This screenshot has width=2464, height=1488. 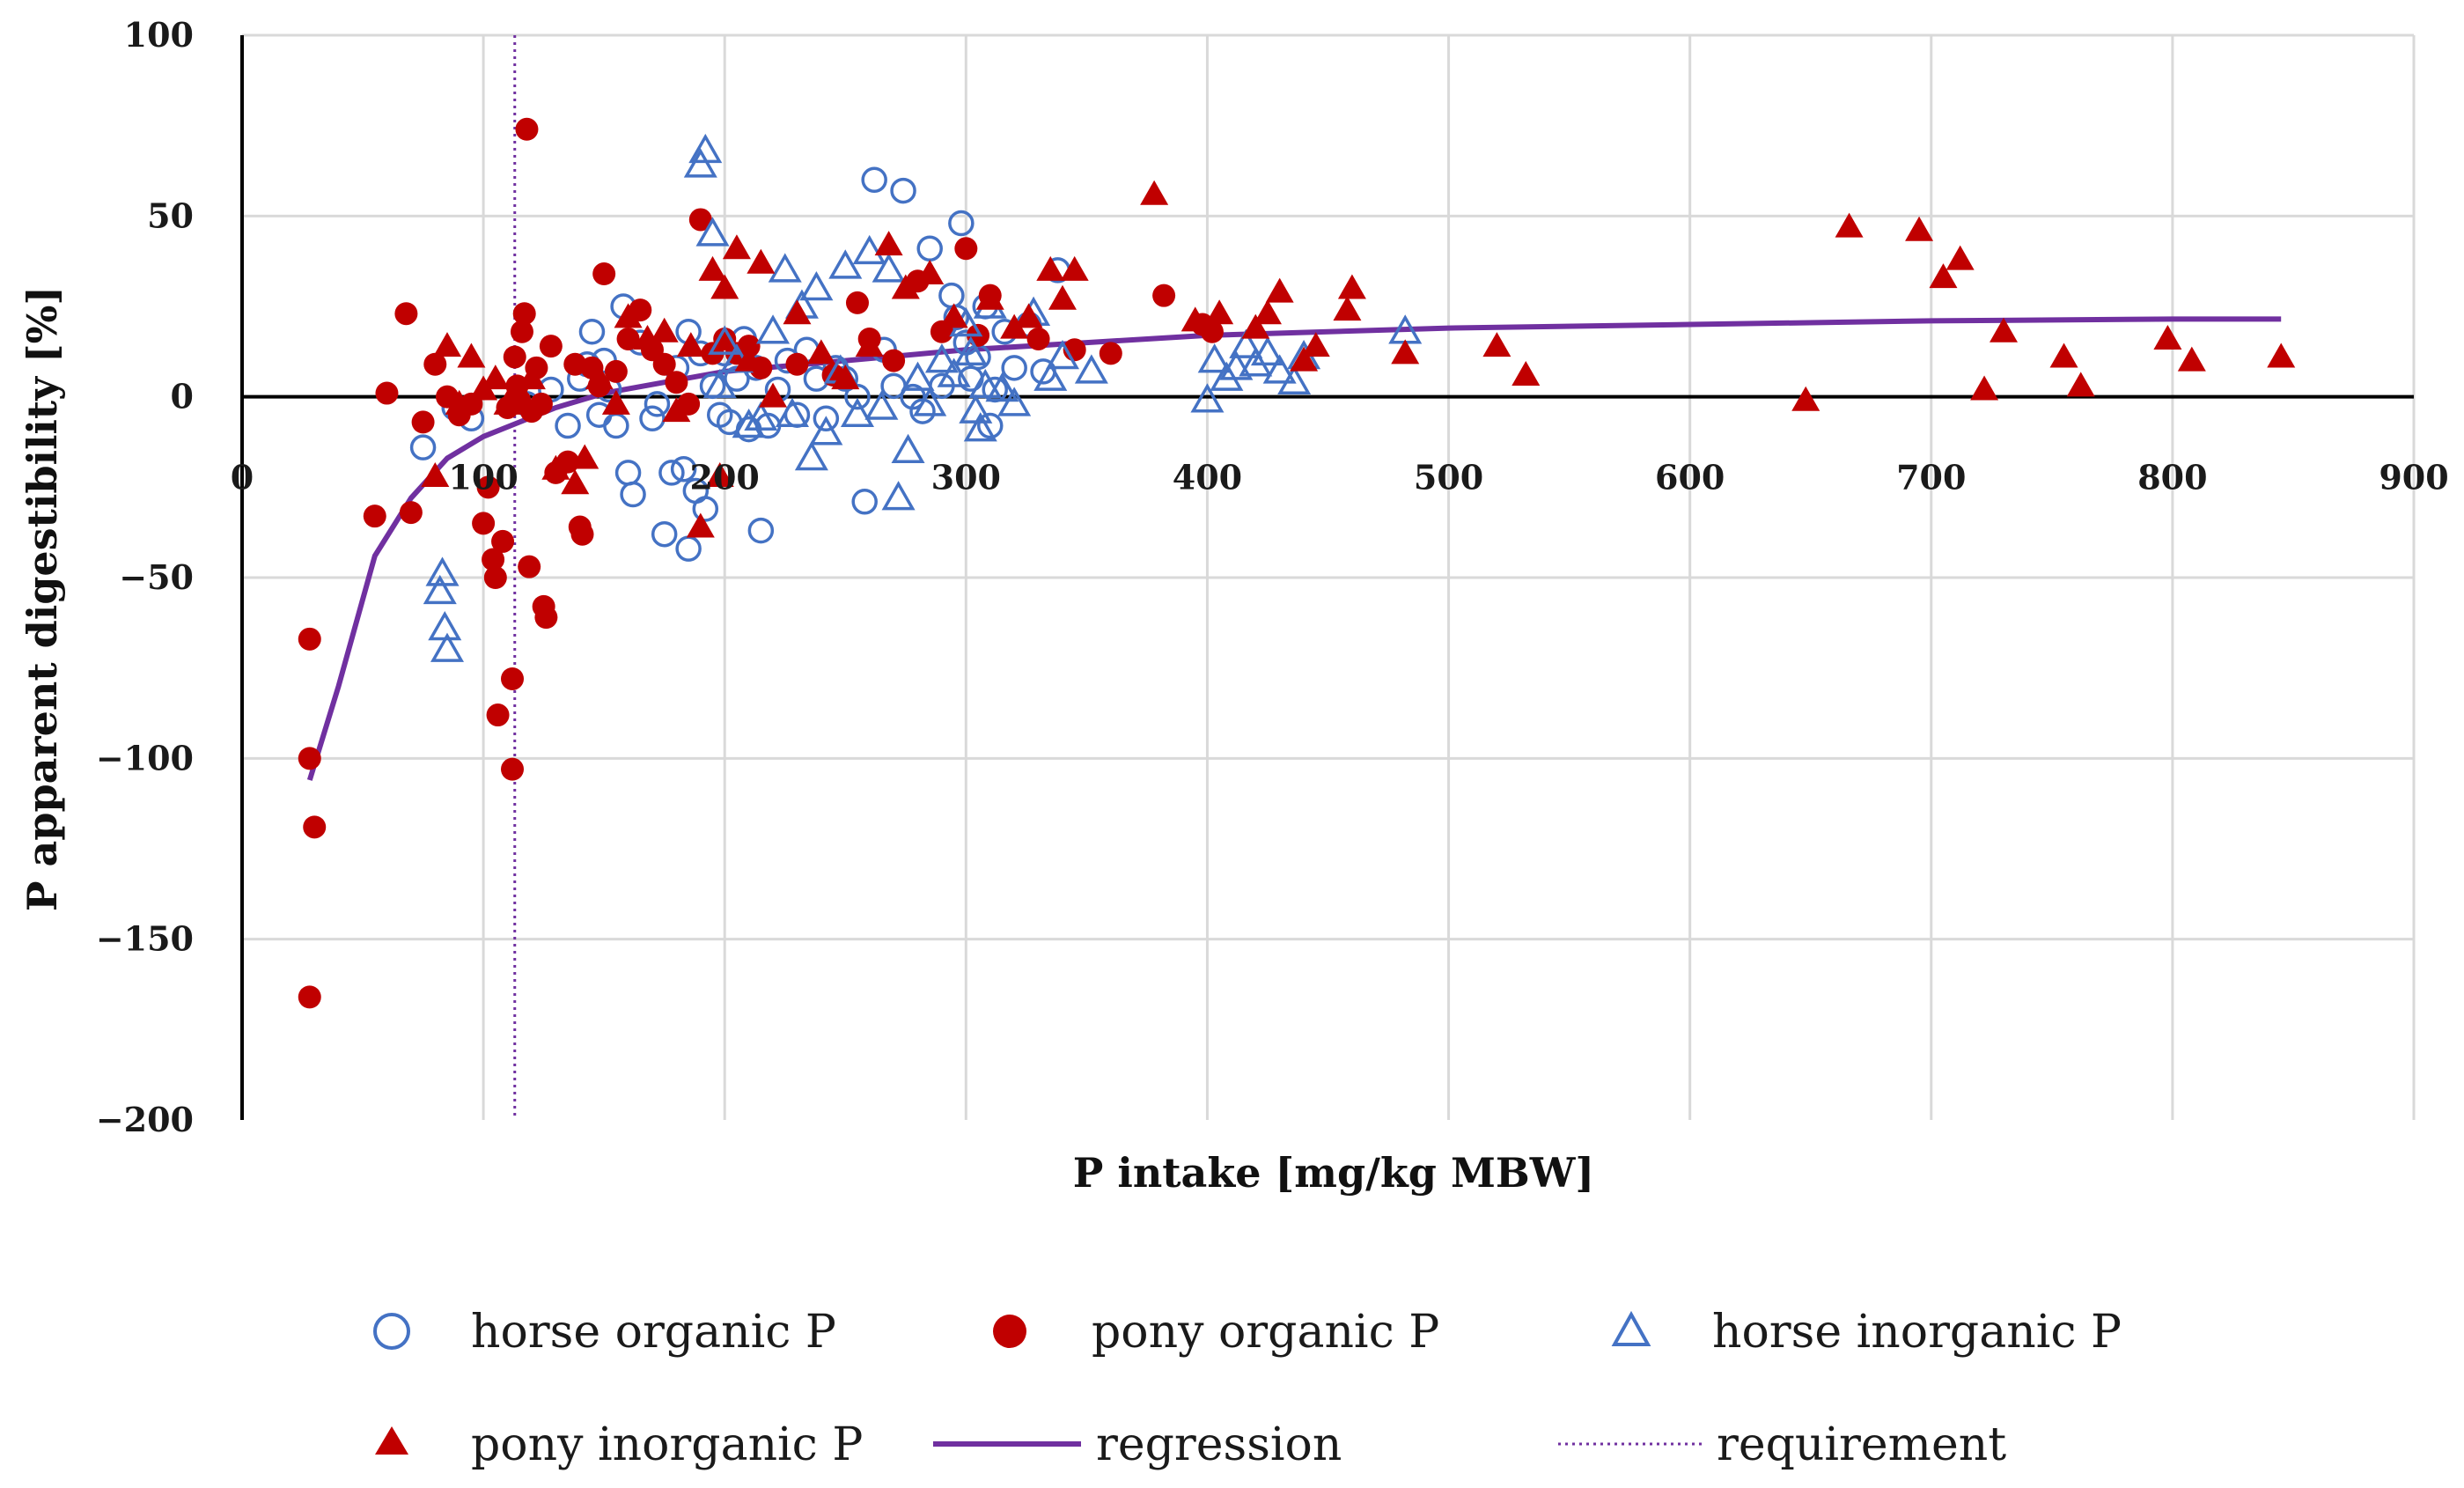 What do you see at coordinates (182, 396) in the screenshot?
I see `y-tick-label: 0` at bounding box center [182, 396].